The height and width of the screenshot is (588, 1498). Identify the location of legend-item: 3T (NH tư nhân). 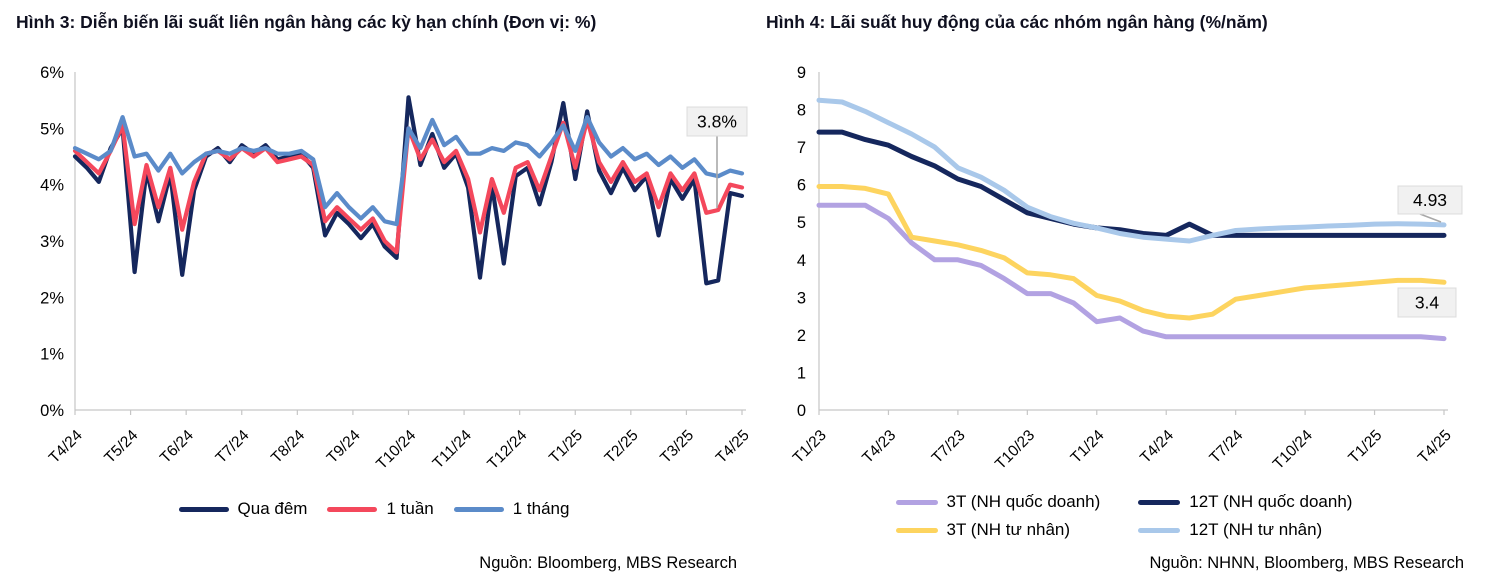
(998, 530).